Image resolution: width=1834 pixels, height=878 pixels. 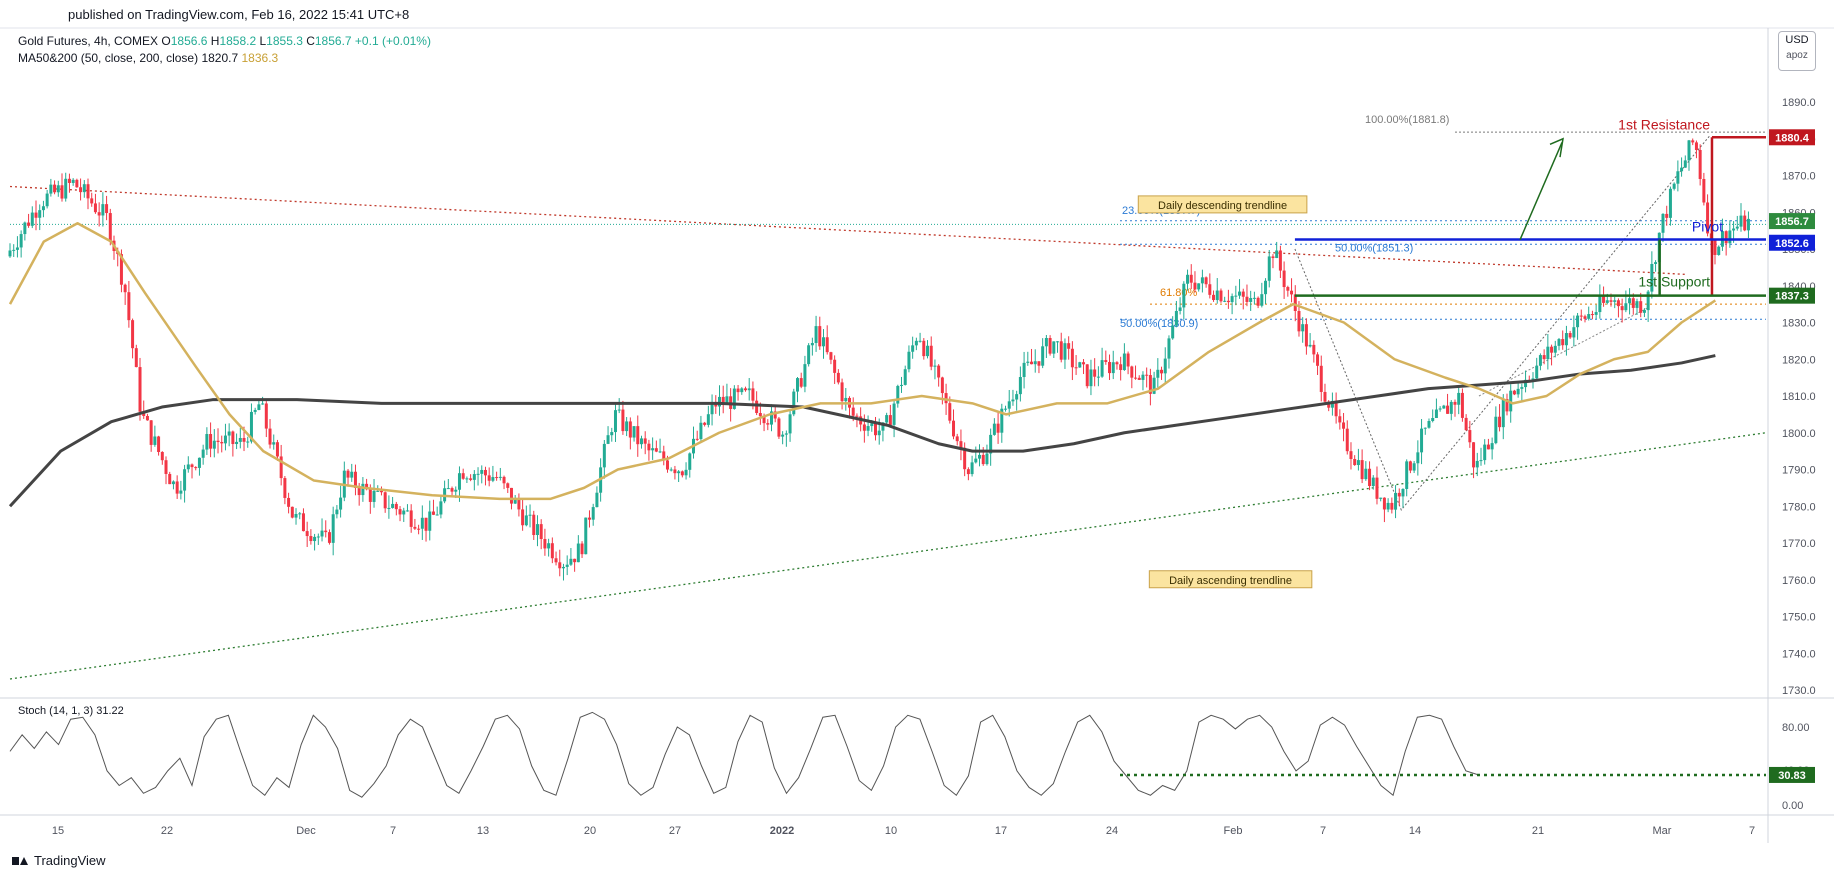 What do you see at coordinates (1415, 831) in the screenshot?
I see `time-tick-label: 14` at bounding box center [1415, 831].